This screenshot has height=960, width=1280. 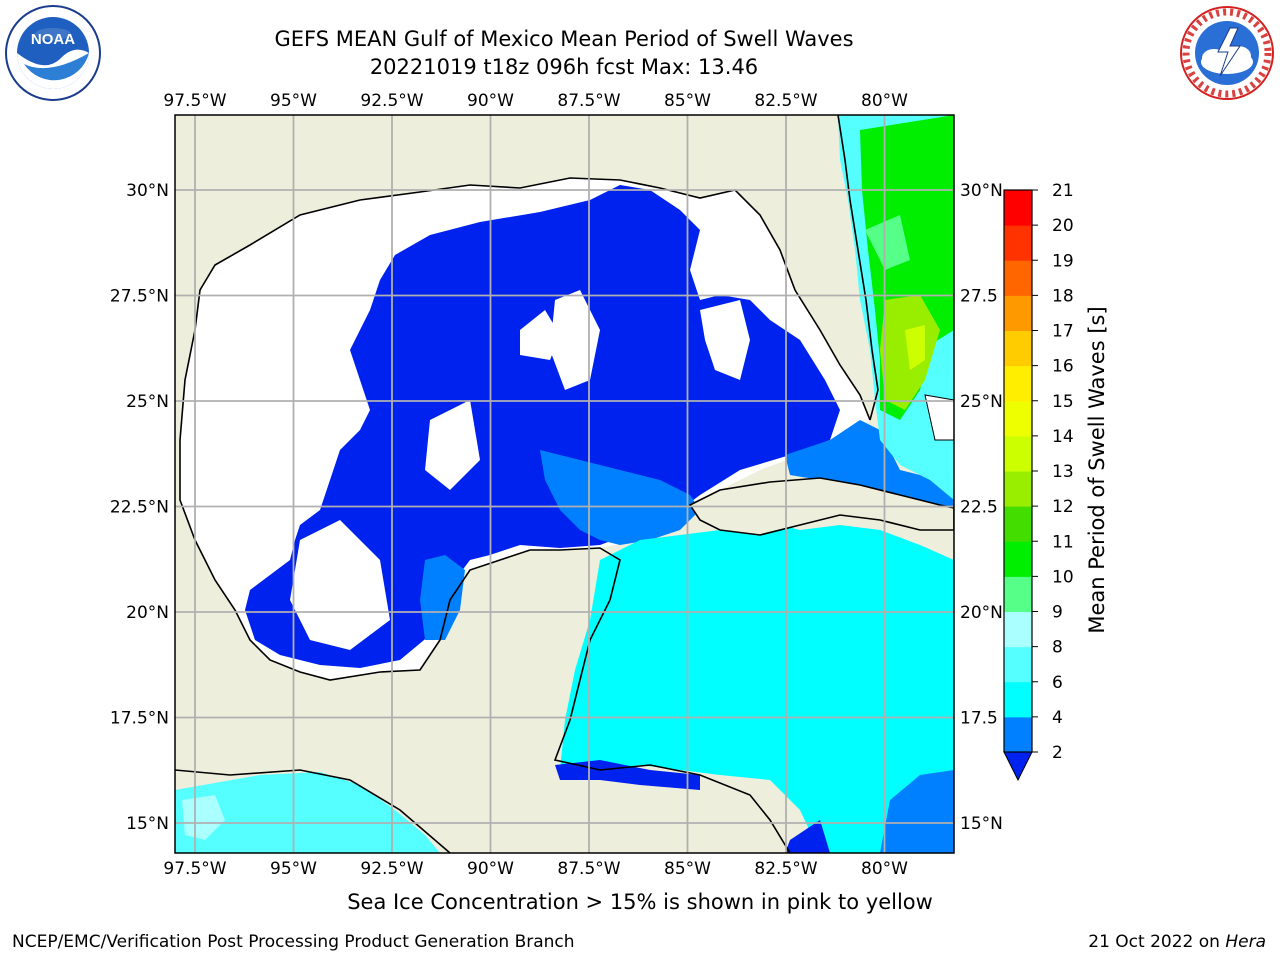 What do you see at coordinates (981, 191) in the screenshot?
I see `lat-label-right: 30°N` at bounding box center [981, 191].